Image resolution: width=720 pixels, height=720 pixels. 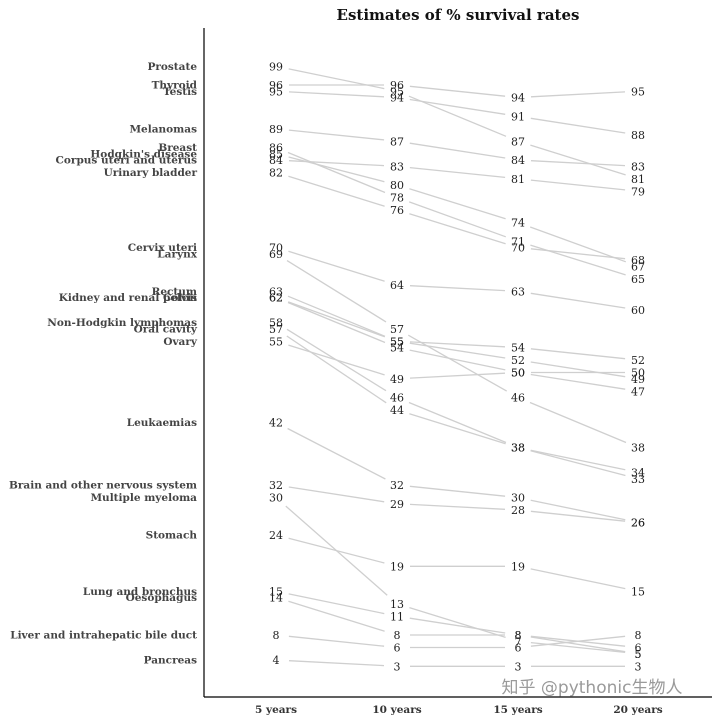 What do you see at coordinates (518, 141) in the screenshot?
I see `value-label: 87` at bounding box center [518, 141].